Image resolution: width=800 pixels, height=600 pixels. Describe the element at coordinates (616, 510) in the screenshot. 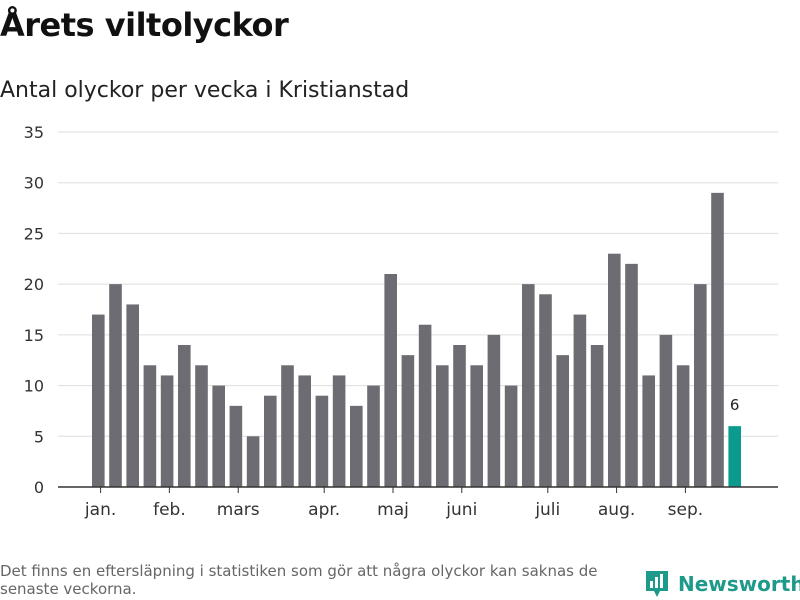

I see `x-tick-label: aug.` at that location.